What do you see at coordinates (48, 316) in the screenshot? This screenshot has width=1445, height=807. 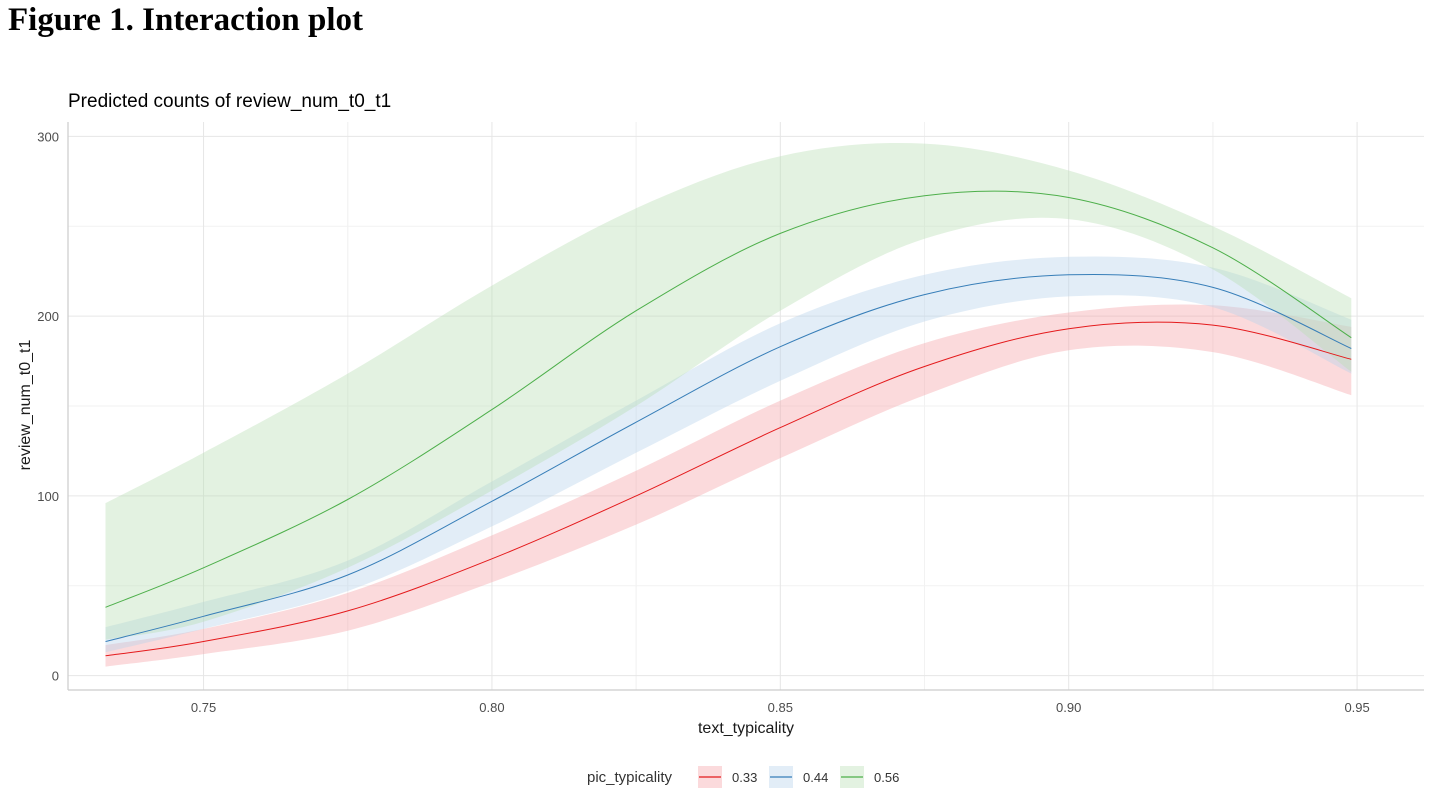 I see `y-tick-label: 200` at bounding box center [48, 316].